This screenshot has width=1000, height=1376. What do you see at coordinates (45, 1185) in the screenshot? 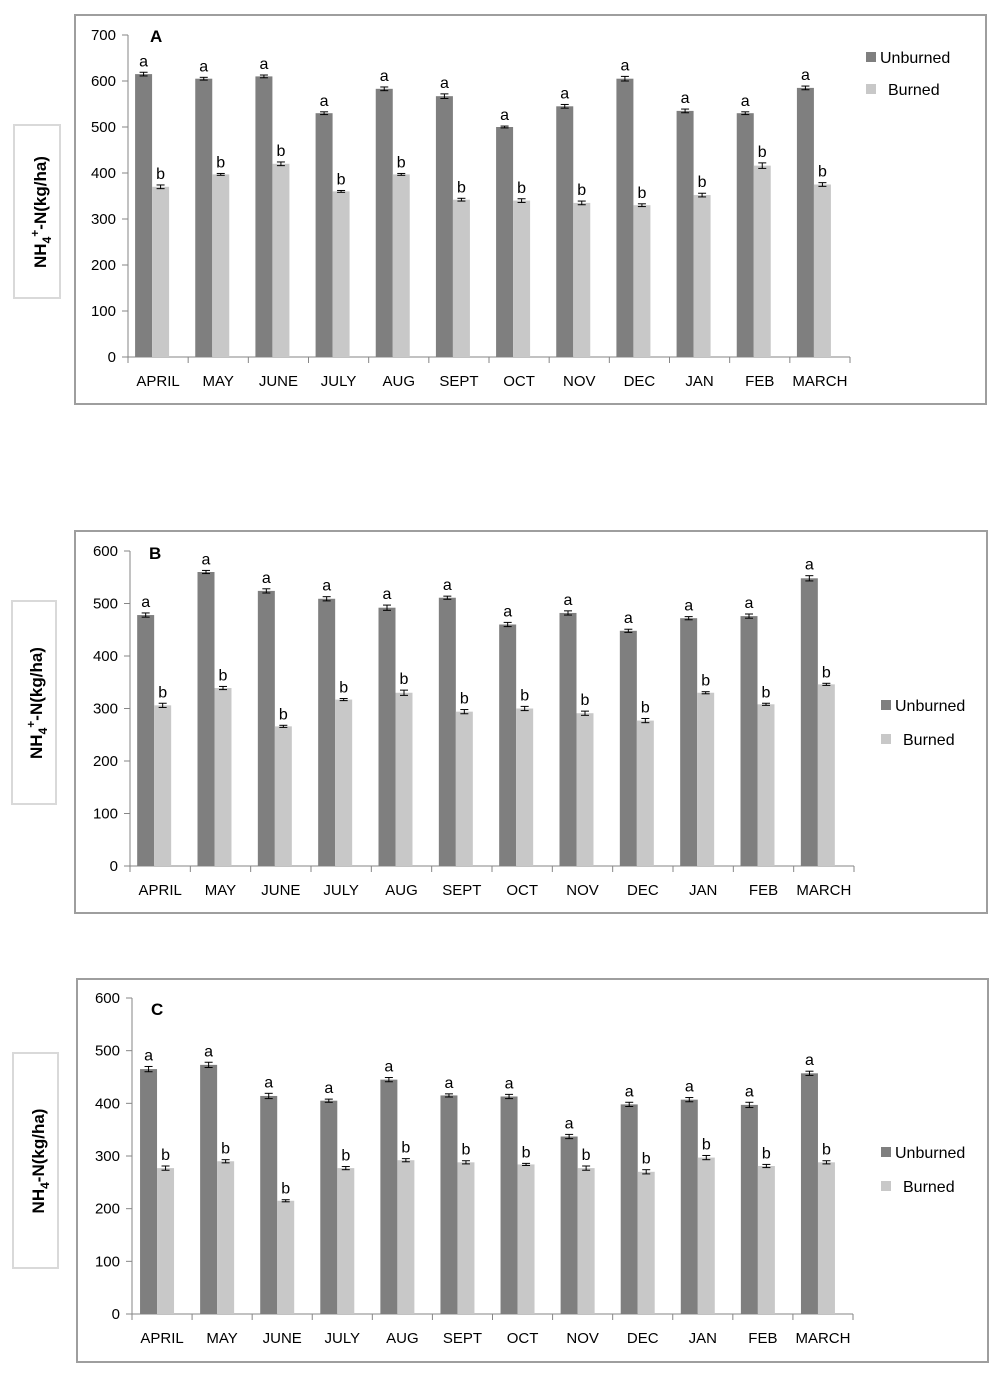
I see `y-axis-label-c-sub: 4` at bounding box center [45, 1185].